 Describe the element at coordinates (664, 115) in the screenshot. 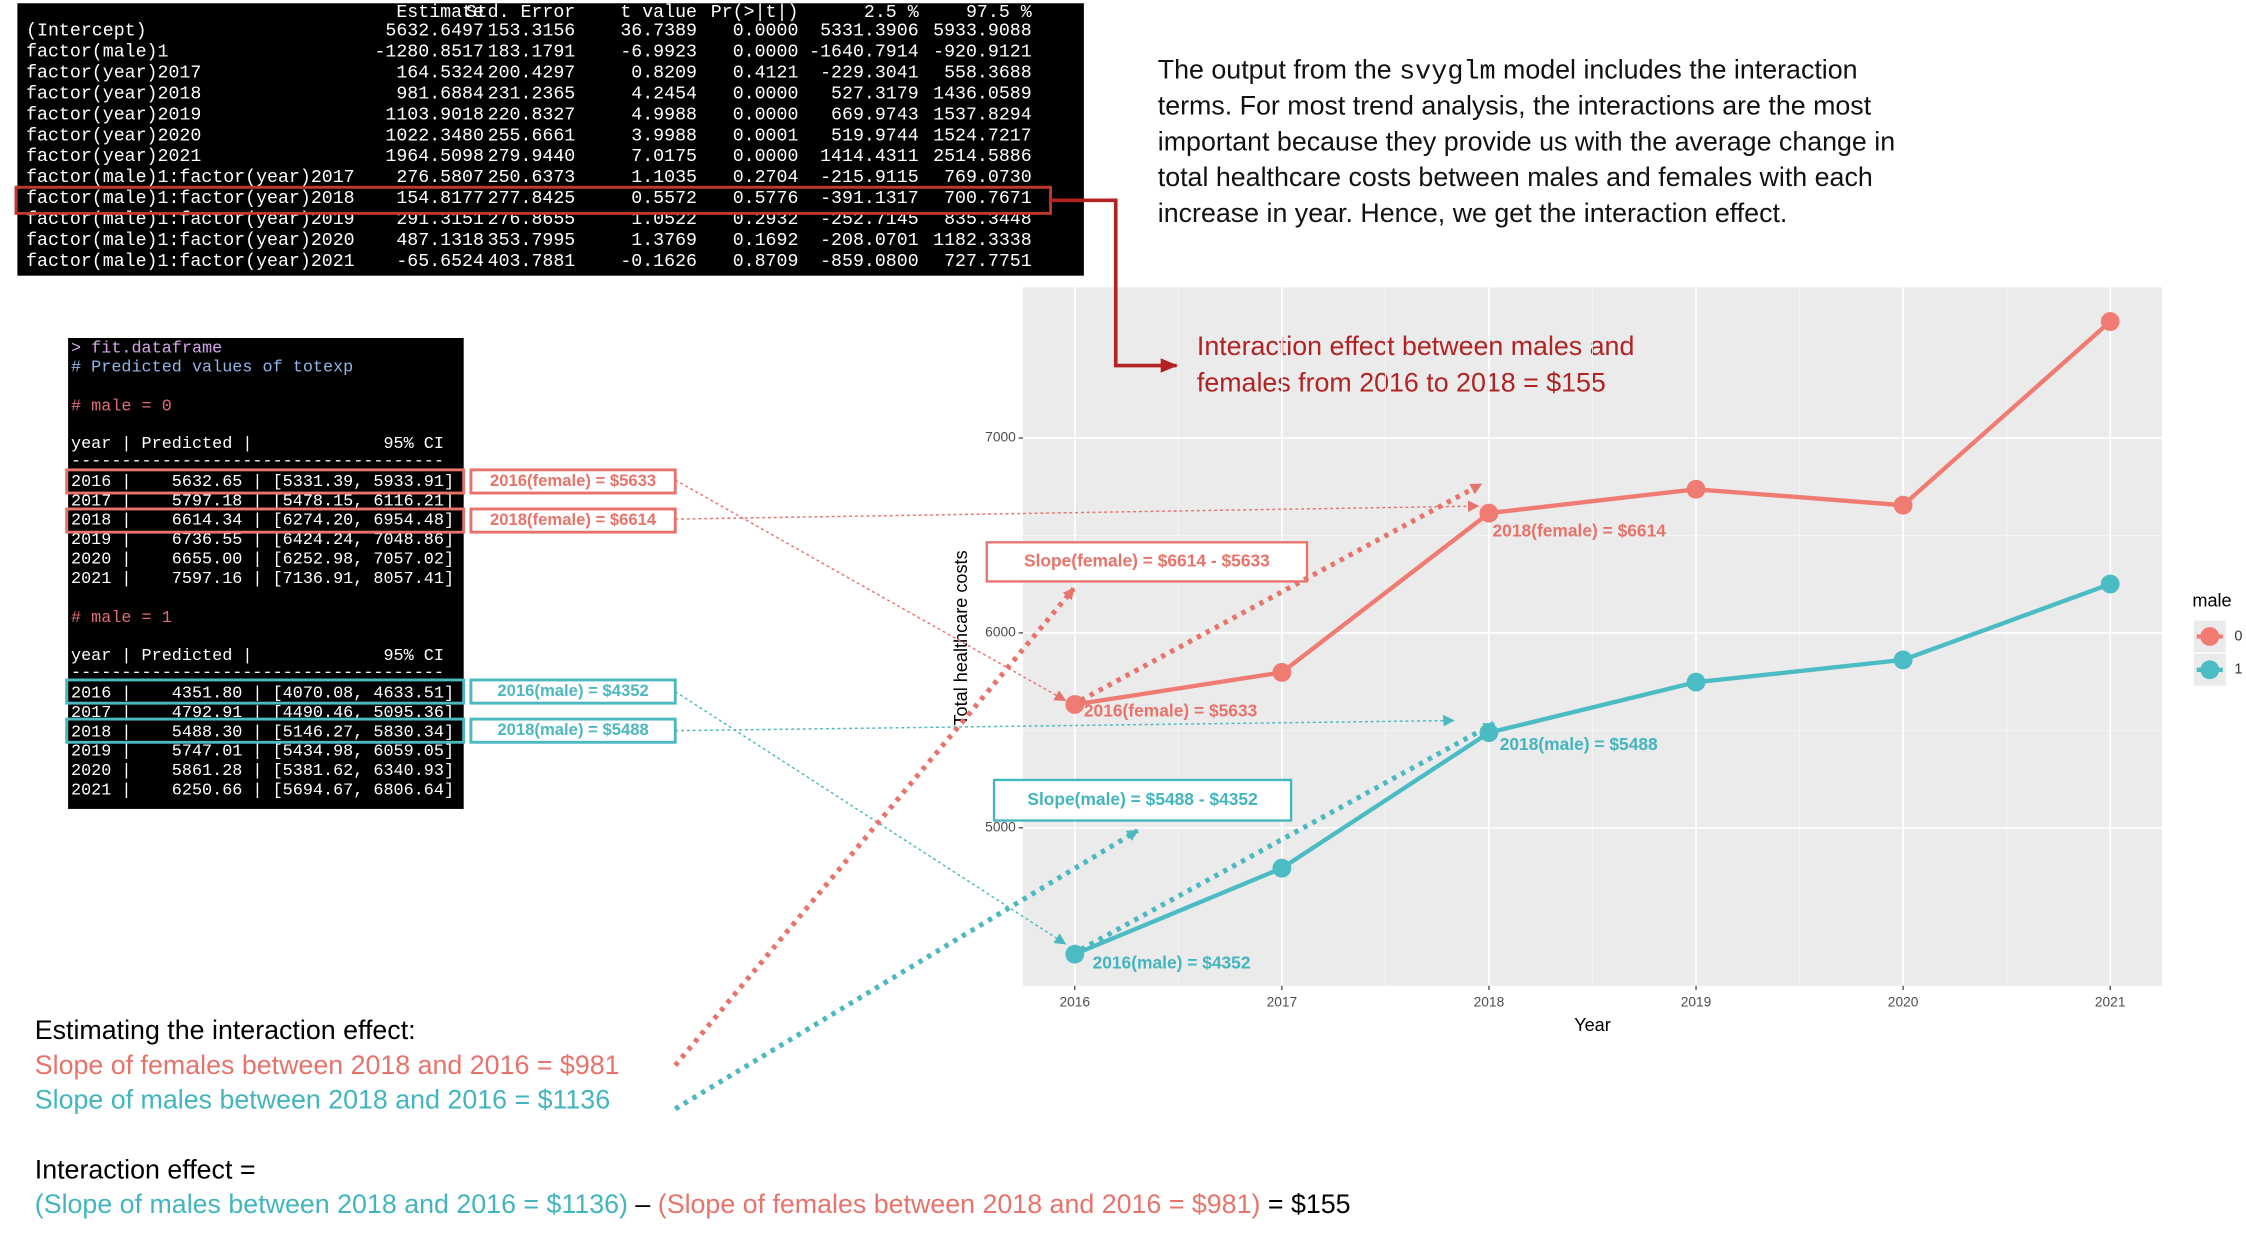

I see `table-cell: 4.9988` at that location.